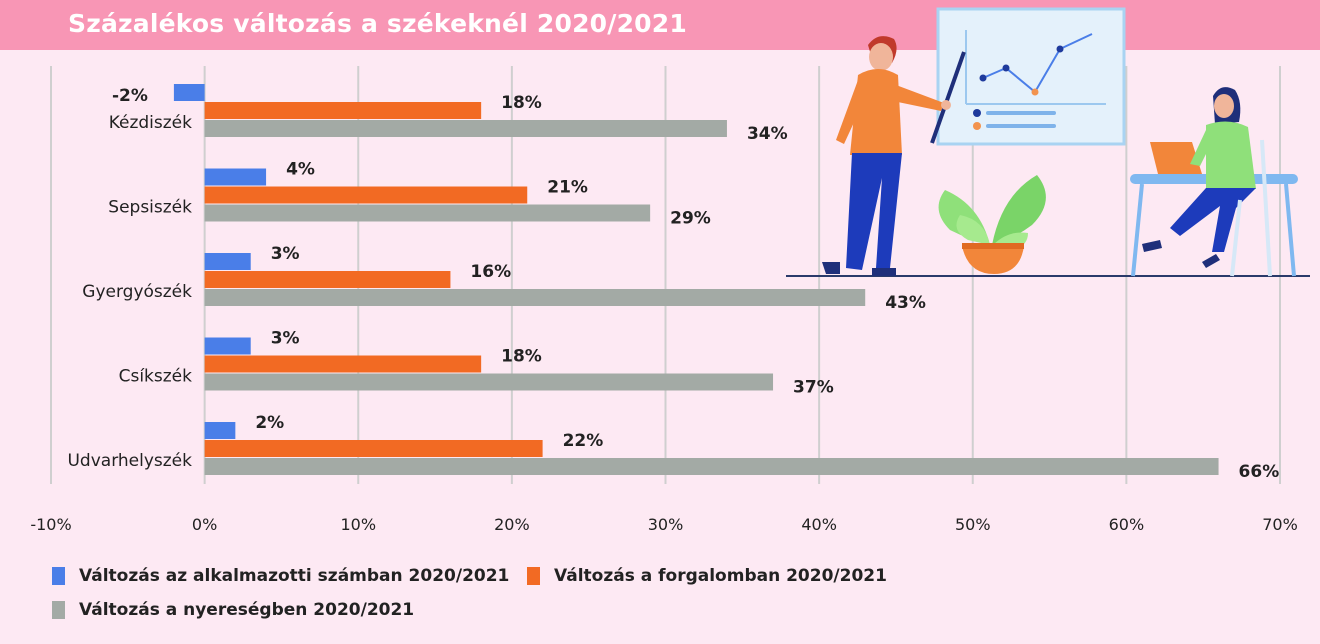 The image size is (1320, 644). What do you see at coordinates (137, 292) in the screenshot?
I see `category-label: Gyergyószék` at bounding box center [137, 292].